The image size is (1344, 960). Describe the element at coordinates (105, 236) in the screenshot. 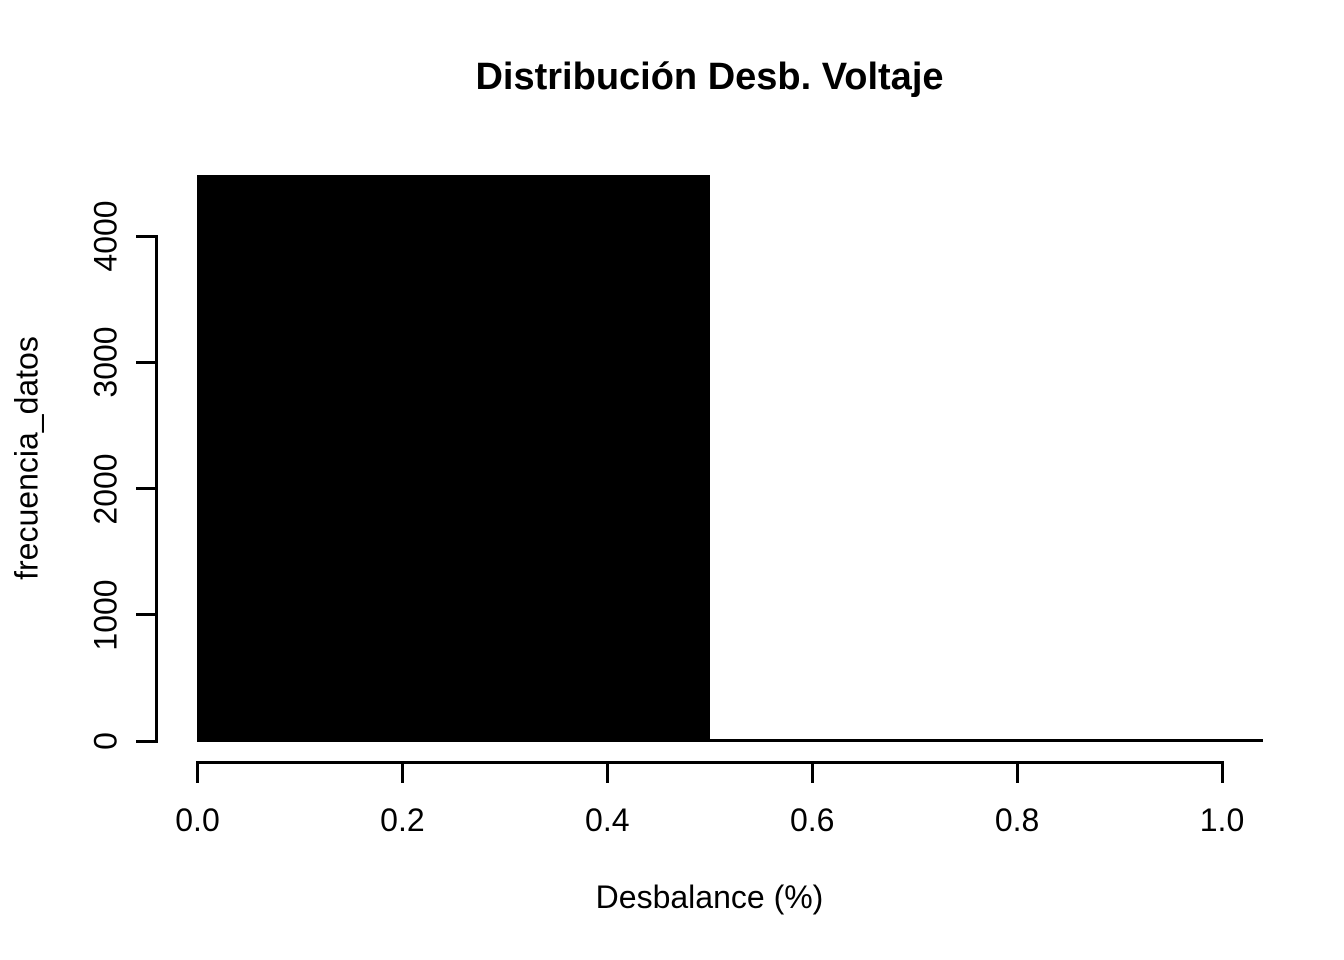

I see `y-tick-label: 4000` at that location.